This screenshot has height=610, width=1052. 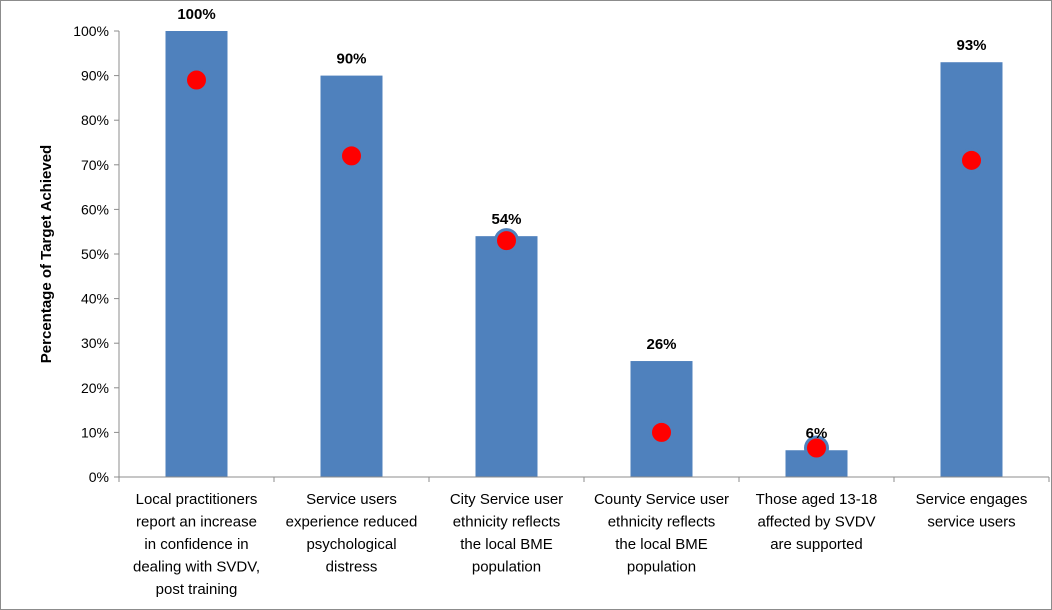 What do you see at coordinates (197, 499) in the screenshot?
I see `category-label: Local practitioners` at bounding box center [197, 499].